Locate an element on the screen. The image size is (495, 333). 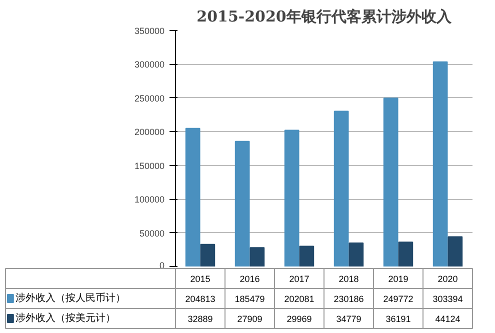
x-tick-label: 2019 is located at coordinates (398, 279).